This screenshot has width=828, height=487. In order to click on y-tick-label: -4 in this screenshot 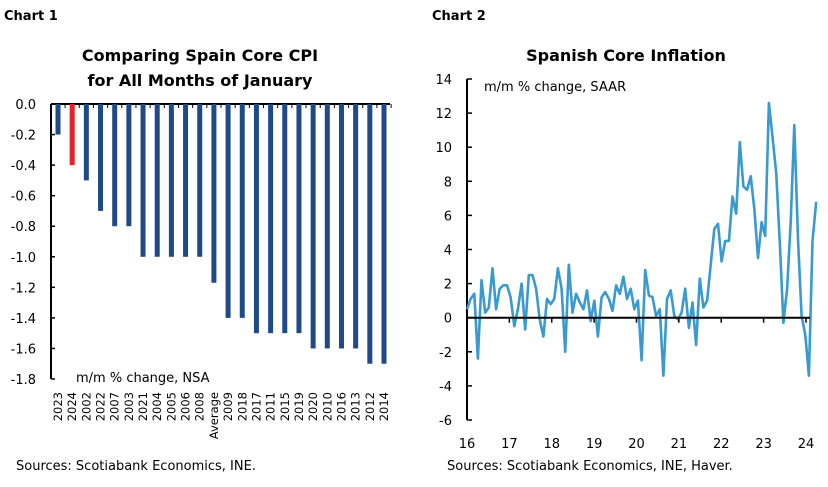, I will do `click(445, 387)`.